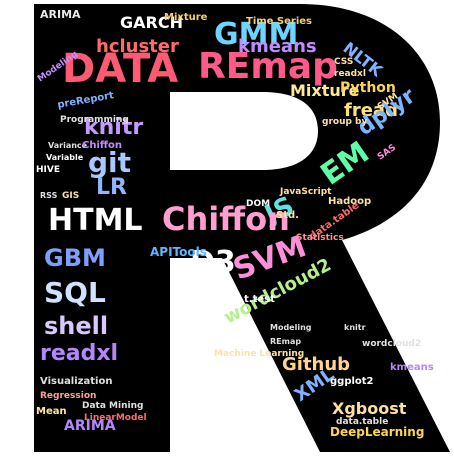  Describe the element at coordinates (258, 204) in the screenshot. I see `word-dom: DOM` at that location.